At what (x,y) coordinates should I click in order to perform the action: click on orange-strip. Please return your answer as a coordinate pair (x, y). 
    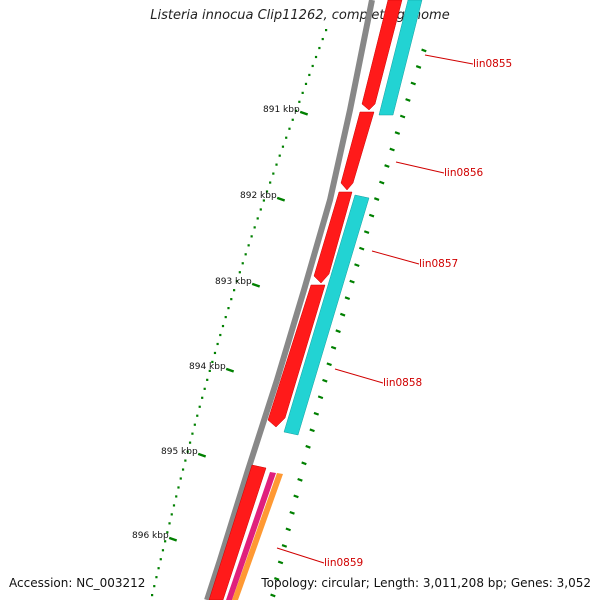
    Looking at the image, I should click on (257, 536).